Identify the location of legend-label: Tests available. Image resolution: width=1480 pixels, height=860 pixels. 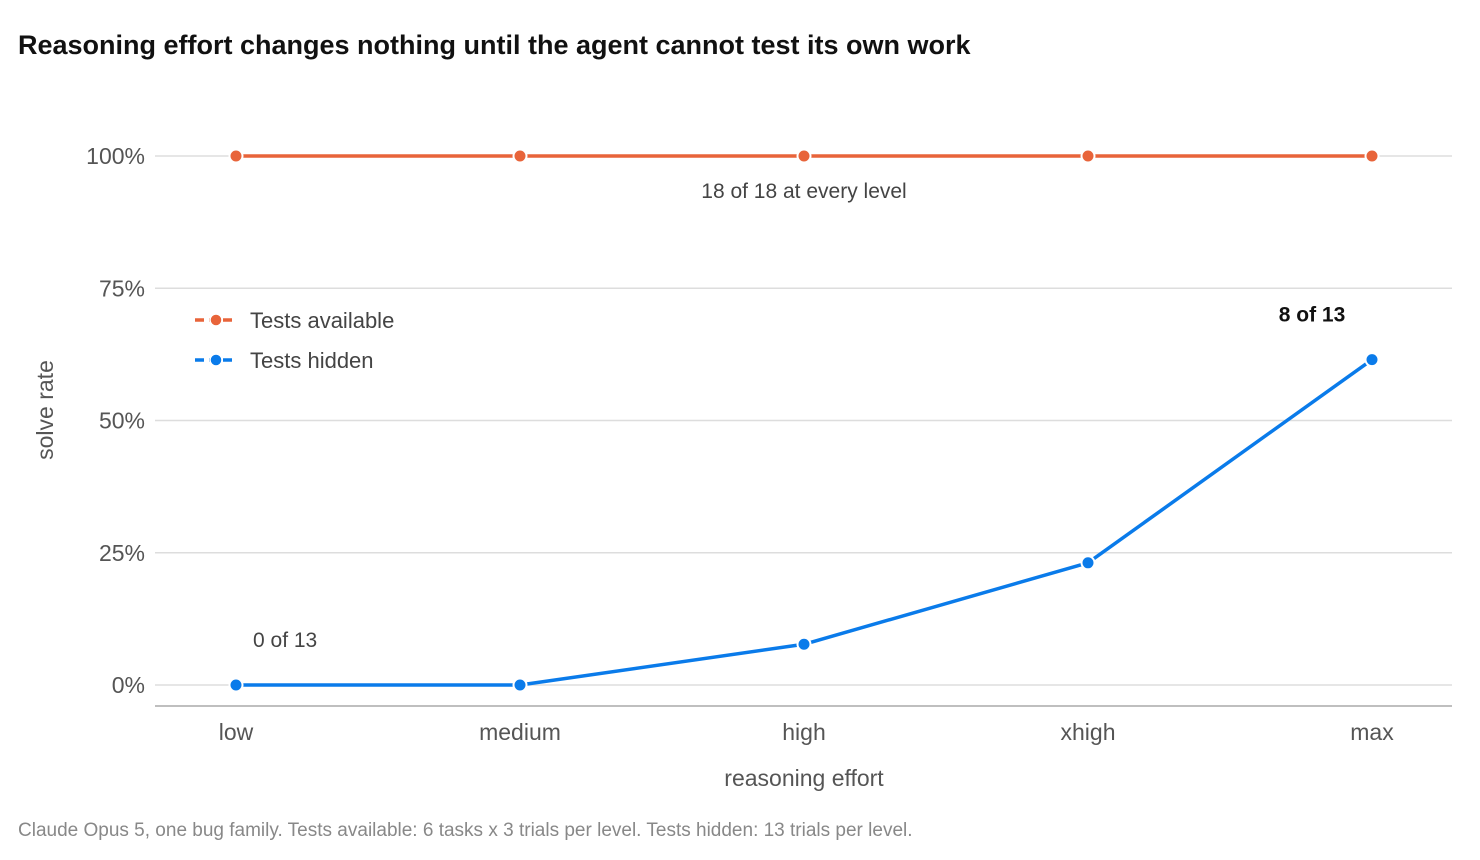
(322, 320).